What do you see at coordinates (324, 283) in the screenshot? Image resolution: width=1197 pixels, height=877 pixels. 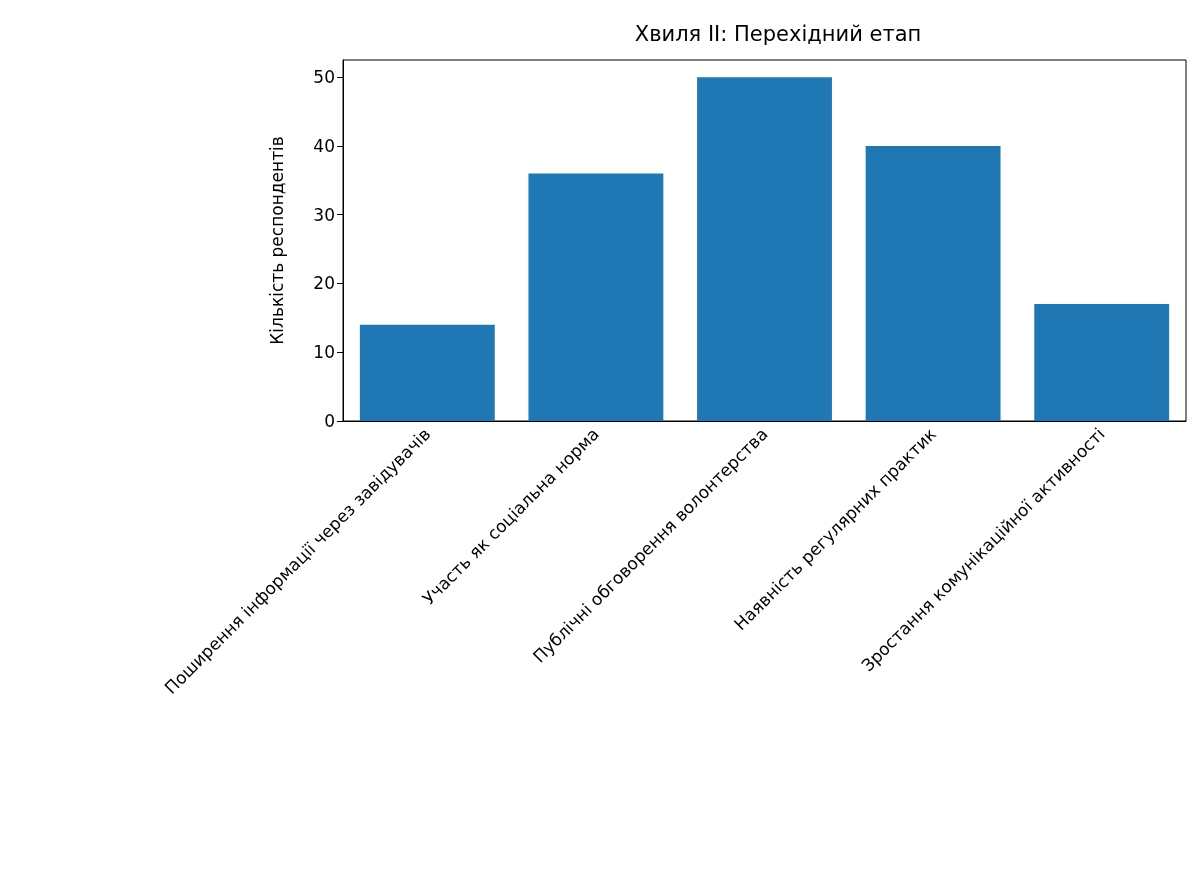 I see `y-tick-label: 20` at bounding box center [324, 283].